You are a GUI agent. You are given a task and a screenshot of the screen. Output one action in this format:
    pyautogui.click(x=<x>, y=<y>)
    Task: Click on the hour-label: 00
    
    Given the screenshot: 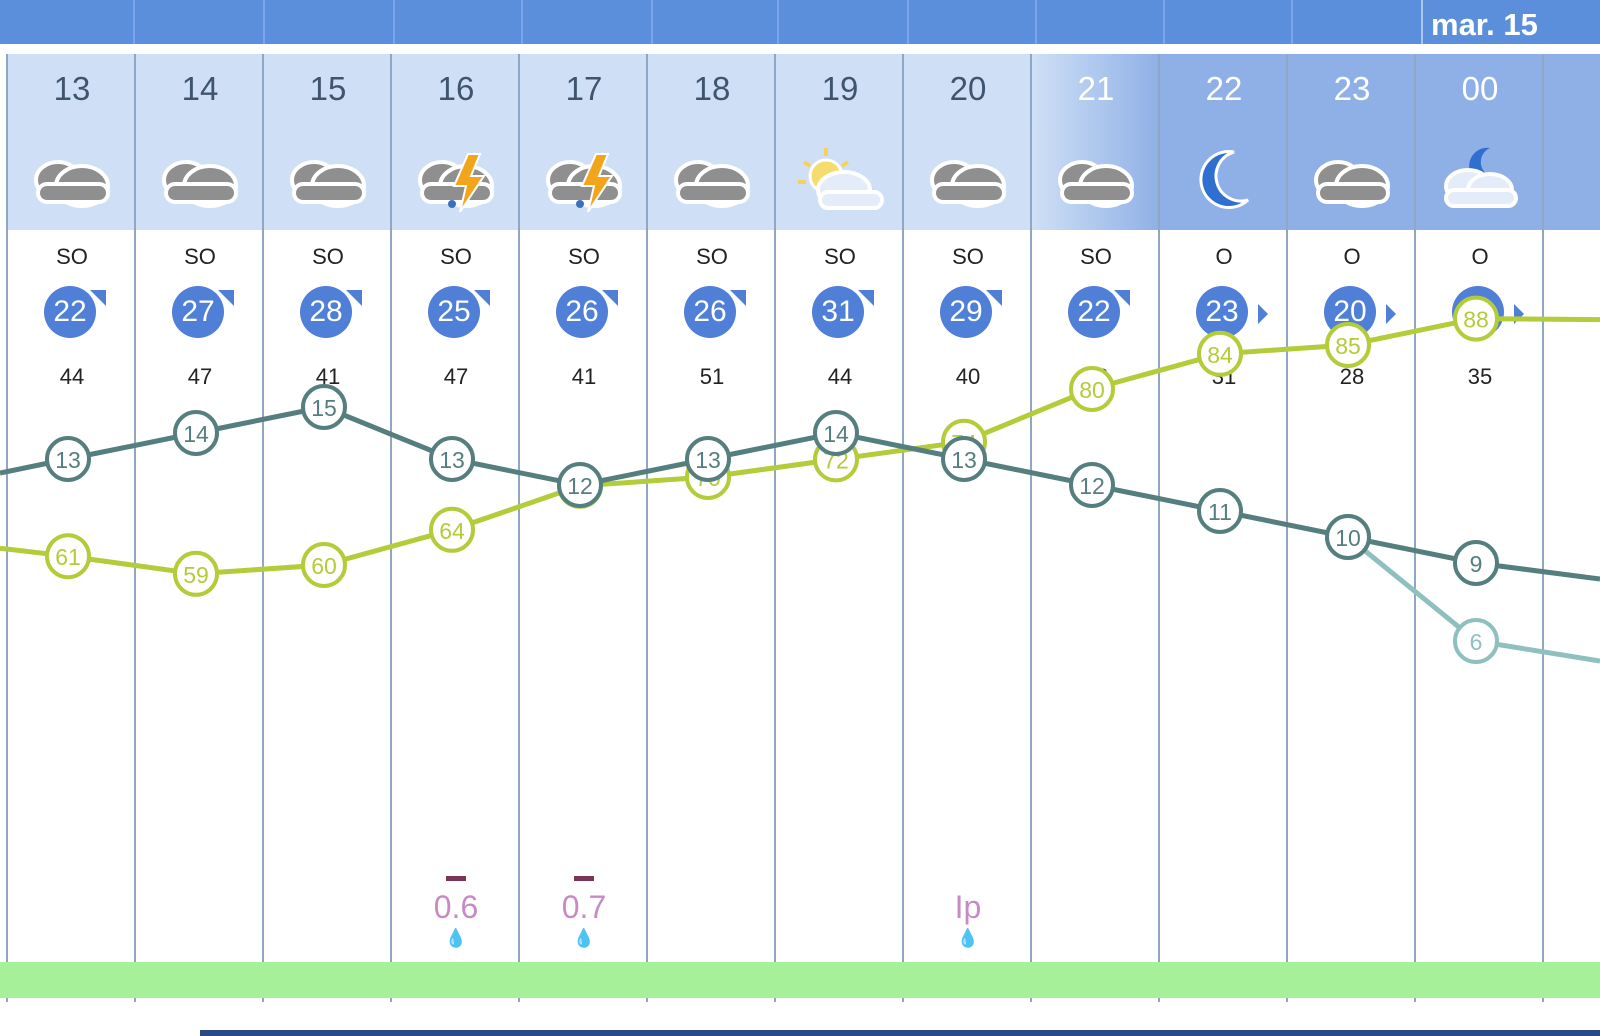 What is the action you would take?
    pyautogui.click(x=1480, y=88)
    